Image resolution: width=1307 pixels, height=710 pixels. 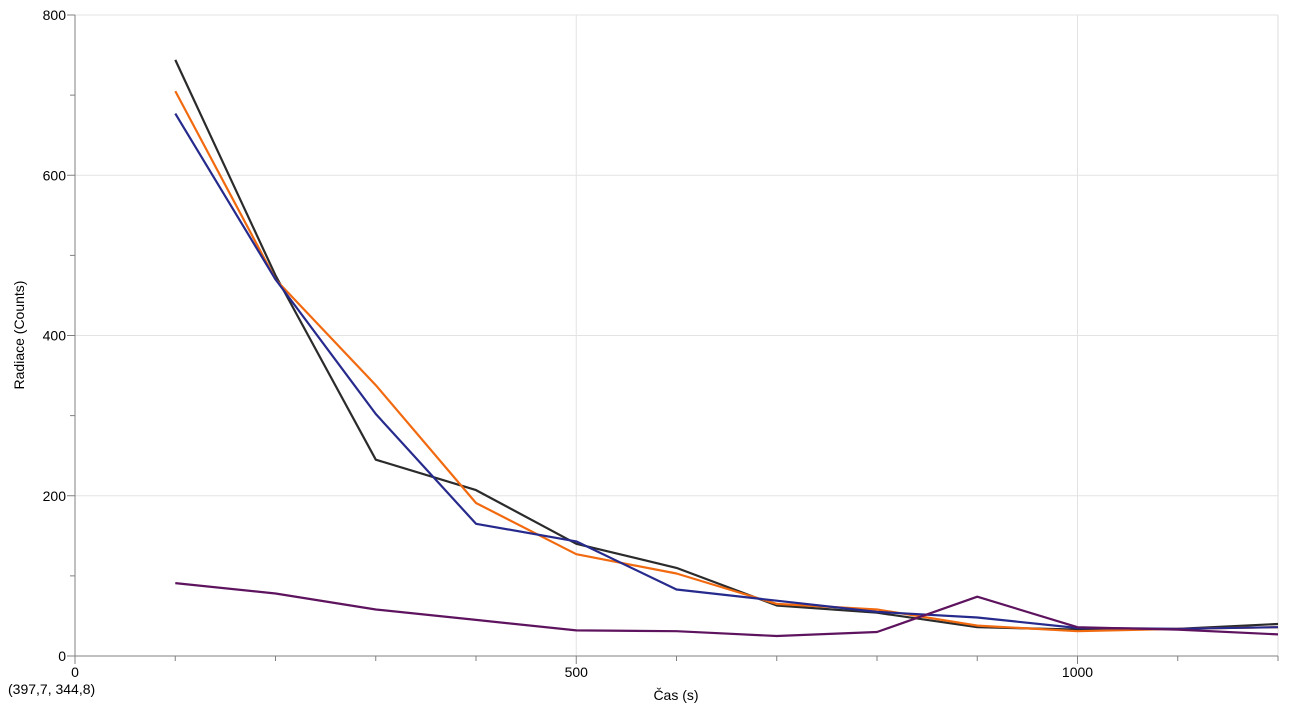 I want to click on y-tick-label: 400, so click(x=55, y=336).